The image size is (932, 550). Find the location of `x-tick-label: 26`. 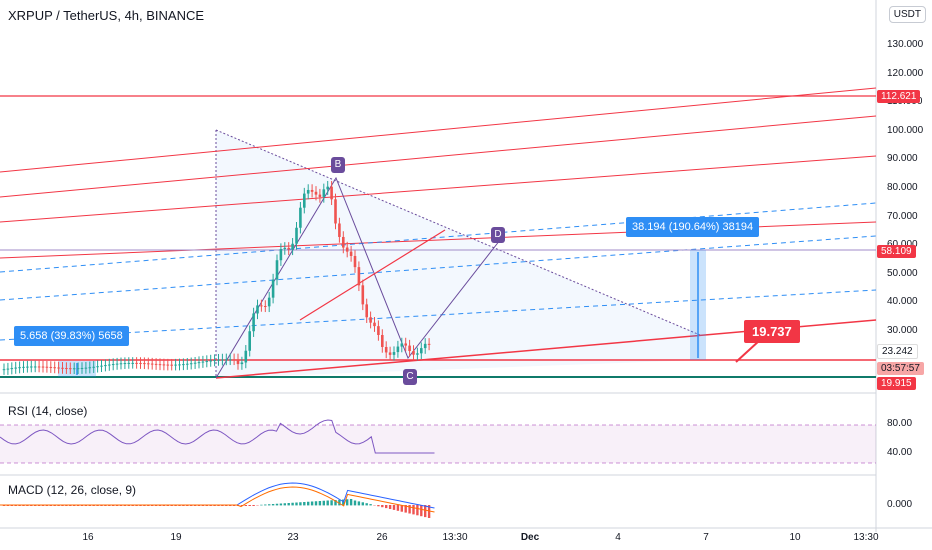

x-tick-label: 26 is located at coordinates (382, 537).